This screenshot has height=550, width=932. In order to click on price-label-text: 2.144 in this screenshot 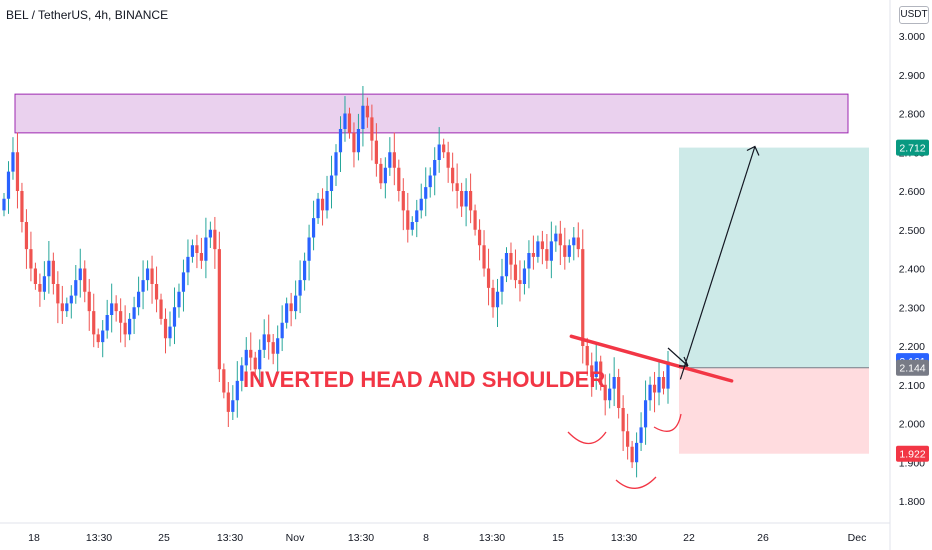, I will do `click(912, 369)`.